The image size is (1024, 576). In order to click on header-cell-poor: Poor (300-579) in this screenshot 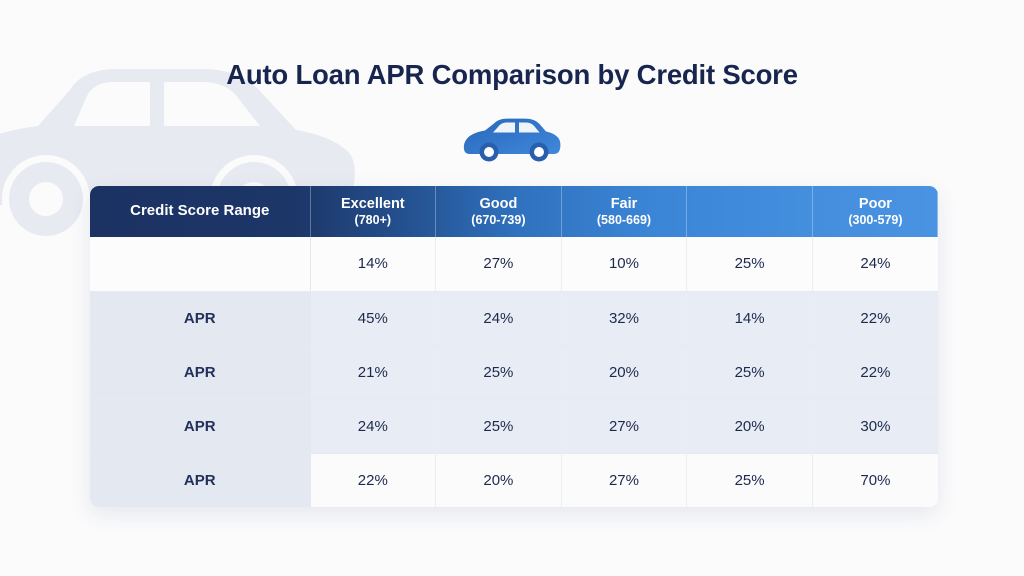, I will do `click(875, 211)`.